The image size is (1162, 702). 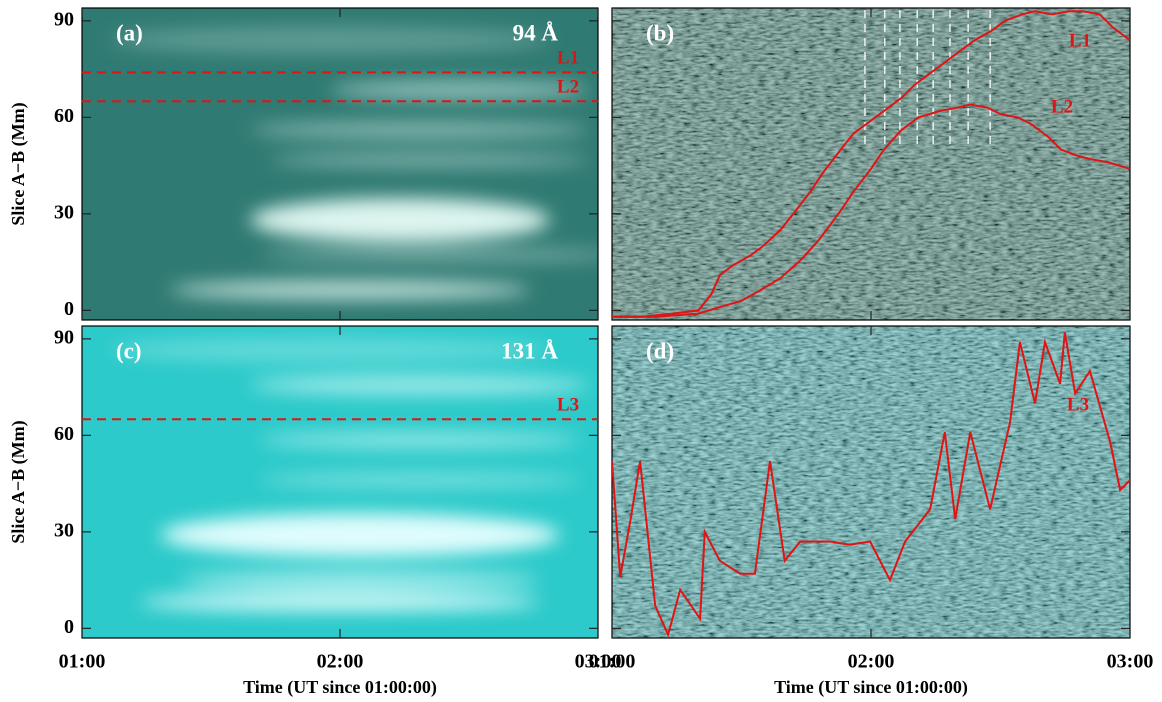 What do you see at coordinates (529, 350) in the screenshot?
I see `channel-label: 131 Å` at bounding box center [529, 350].